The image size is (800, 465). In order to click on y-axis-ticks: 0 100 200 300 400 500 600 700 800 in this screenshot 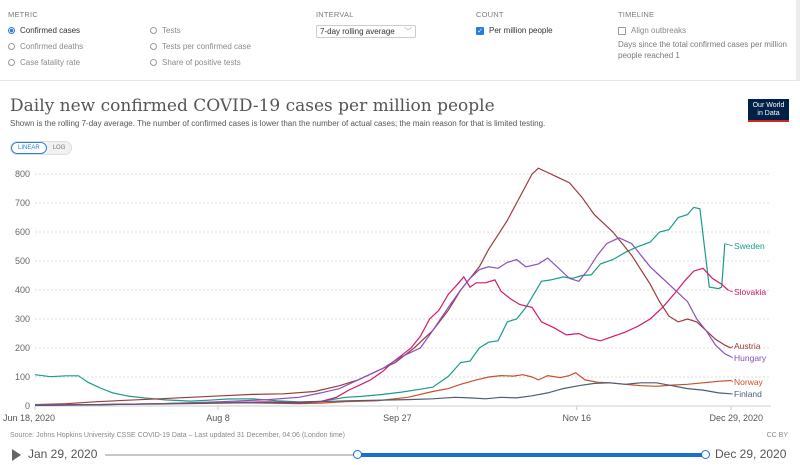, I will do `click(22, 290)`.